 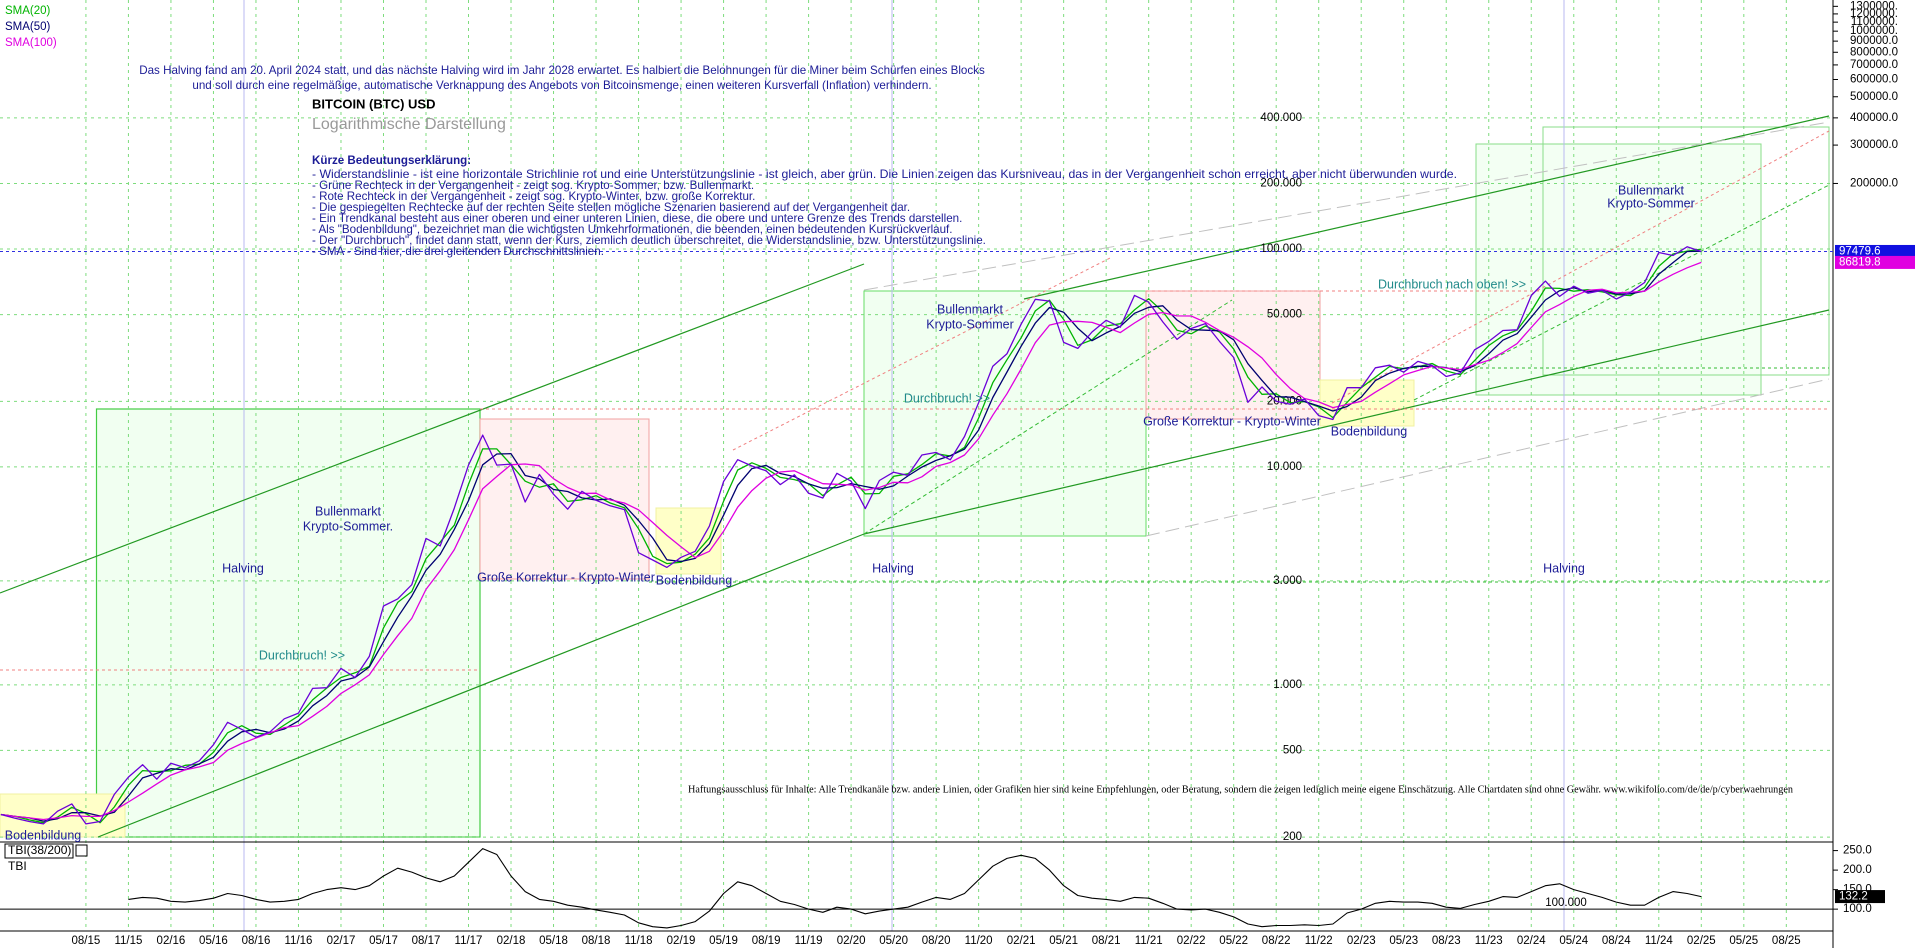 What do you see at coordinates (1860, 262) in the screenshot?
I see `value-label: 86819.8` at bounding box center [1860, 262].